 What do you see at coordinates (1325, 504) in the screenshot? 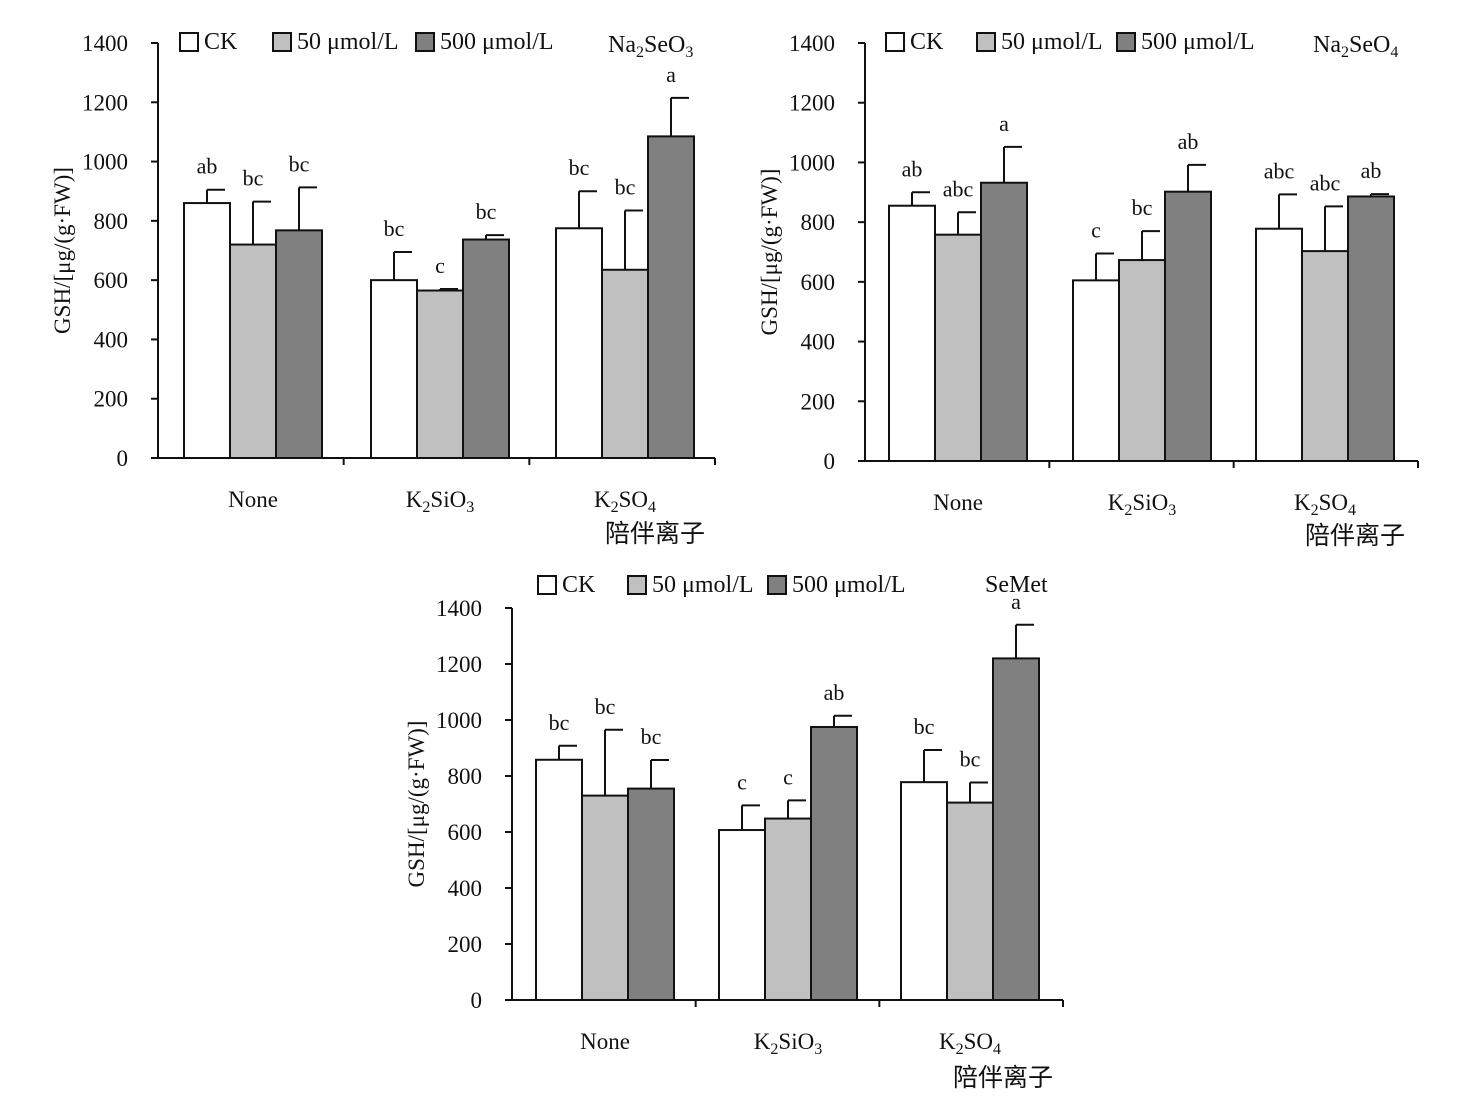
I see `category-label: K2SO4` at bounding box center [1325, 504].